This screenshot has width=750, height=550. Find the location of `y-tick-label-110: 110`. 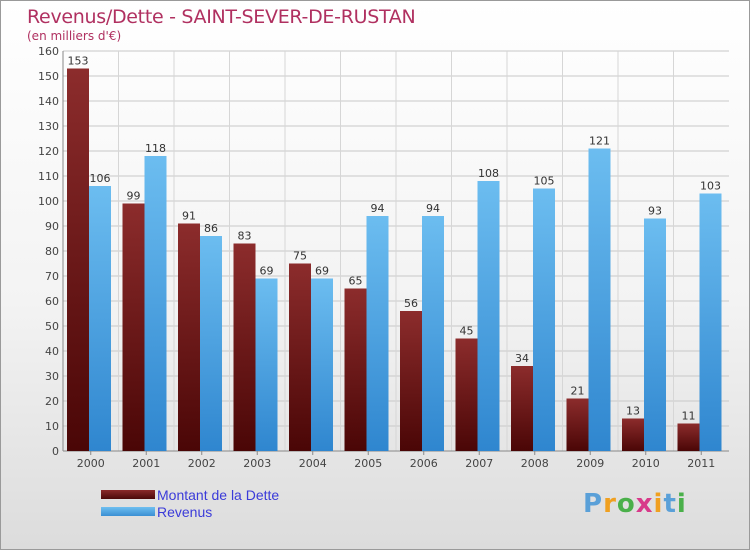

y-tick-label-110: 110 is located at coordinates (48, 176).